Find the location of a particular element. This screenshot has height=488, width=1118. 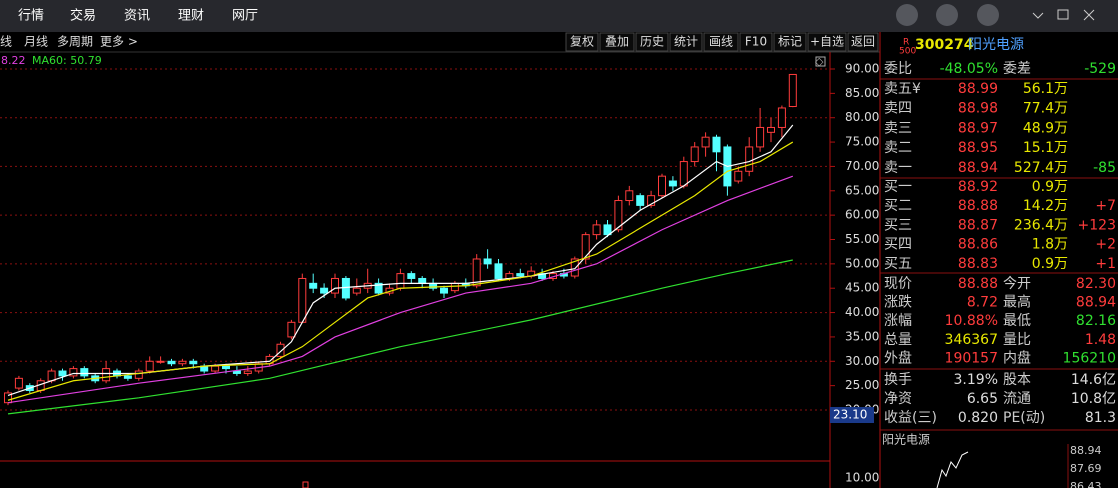

y-tick-label: 85.00 is located at coordinates (862, 93).